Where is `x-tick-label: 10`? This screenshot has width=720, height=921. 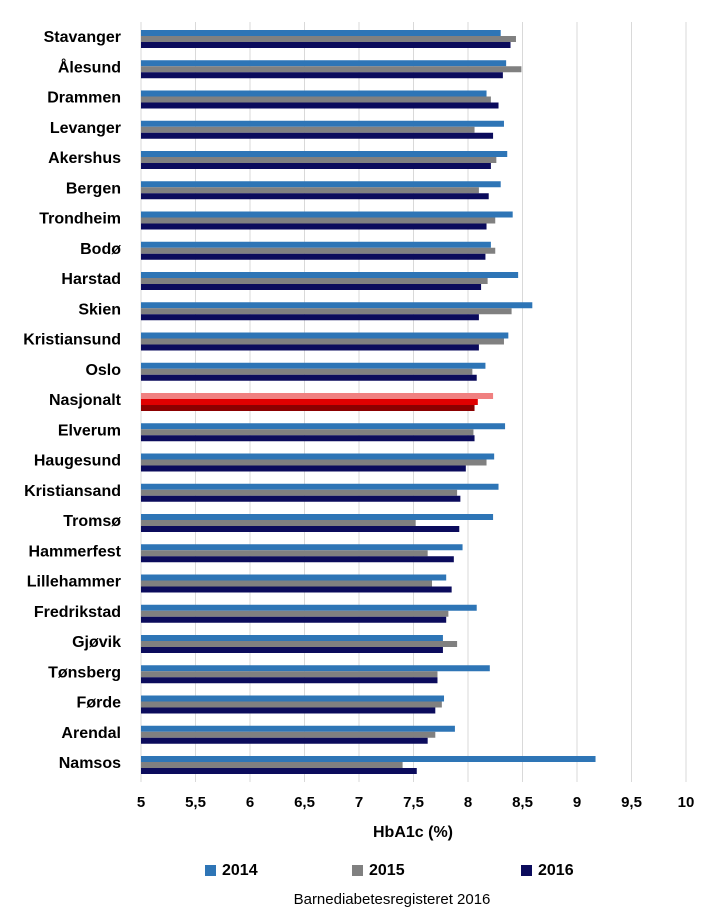
x-tick-label: 10 is located at coordinates (686, 802).